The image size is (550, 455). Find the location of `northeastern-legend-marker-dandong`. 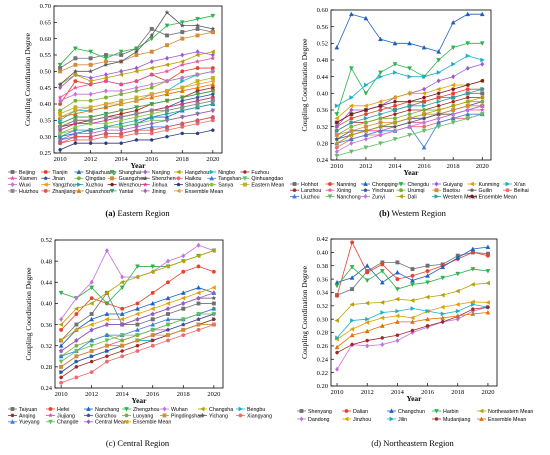

northeastern-legend-marker-dandong is located at coordinates (301, 419).